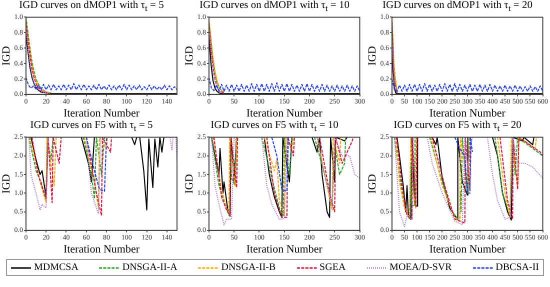 Image resolution: width=550 pixels, height=287 pixels. What do you see at coordinates (91, 127) in the screenshot?
I see `chart-title: IGD curves on F5 with τ$_{t}$ = 5` at bounding box center [91, 127].